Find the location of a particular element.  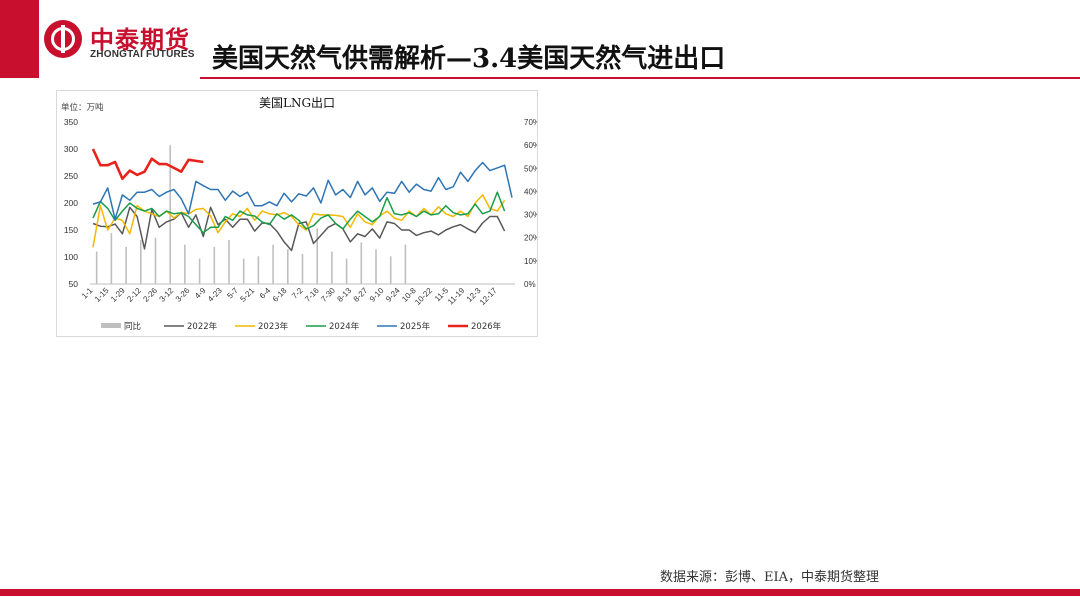

x-tick-label: 9-24 is located at coordinates (393, 295).